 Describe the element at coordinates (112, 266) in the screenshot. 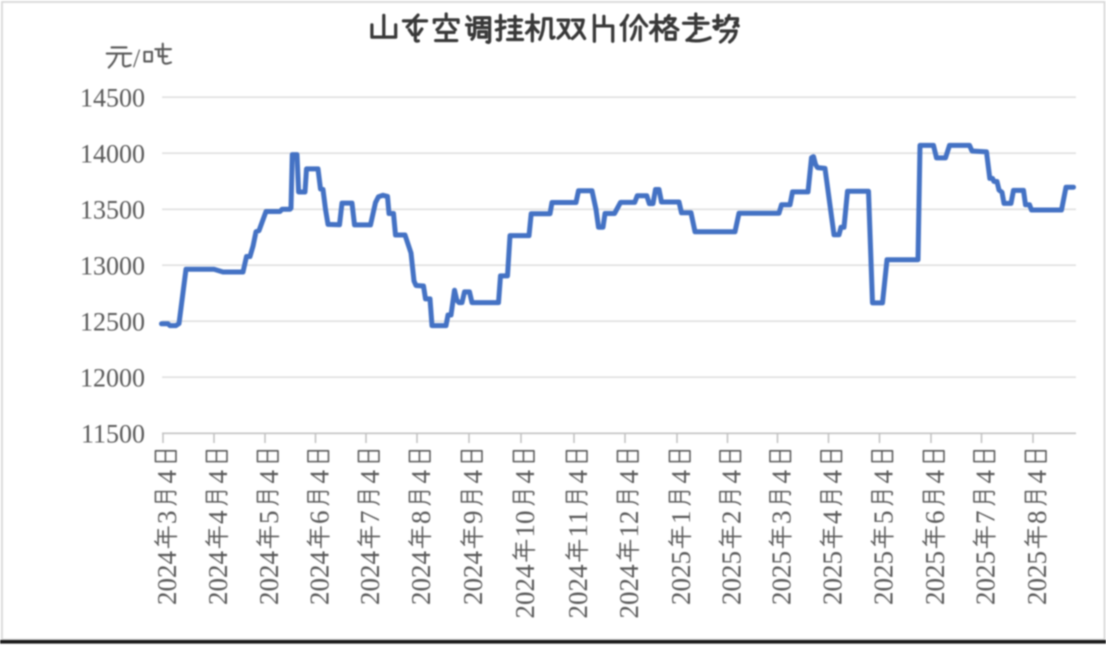

I see `svg-text: 13000` at that location.